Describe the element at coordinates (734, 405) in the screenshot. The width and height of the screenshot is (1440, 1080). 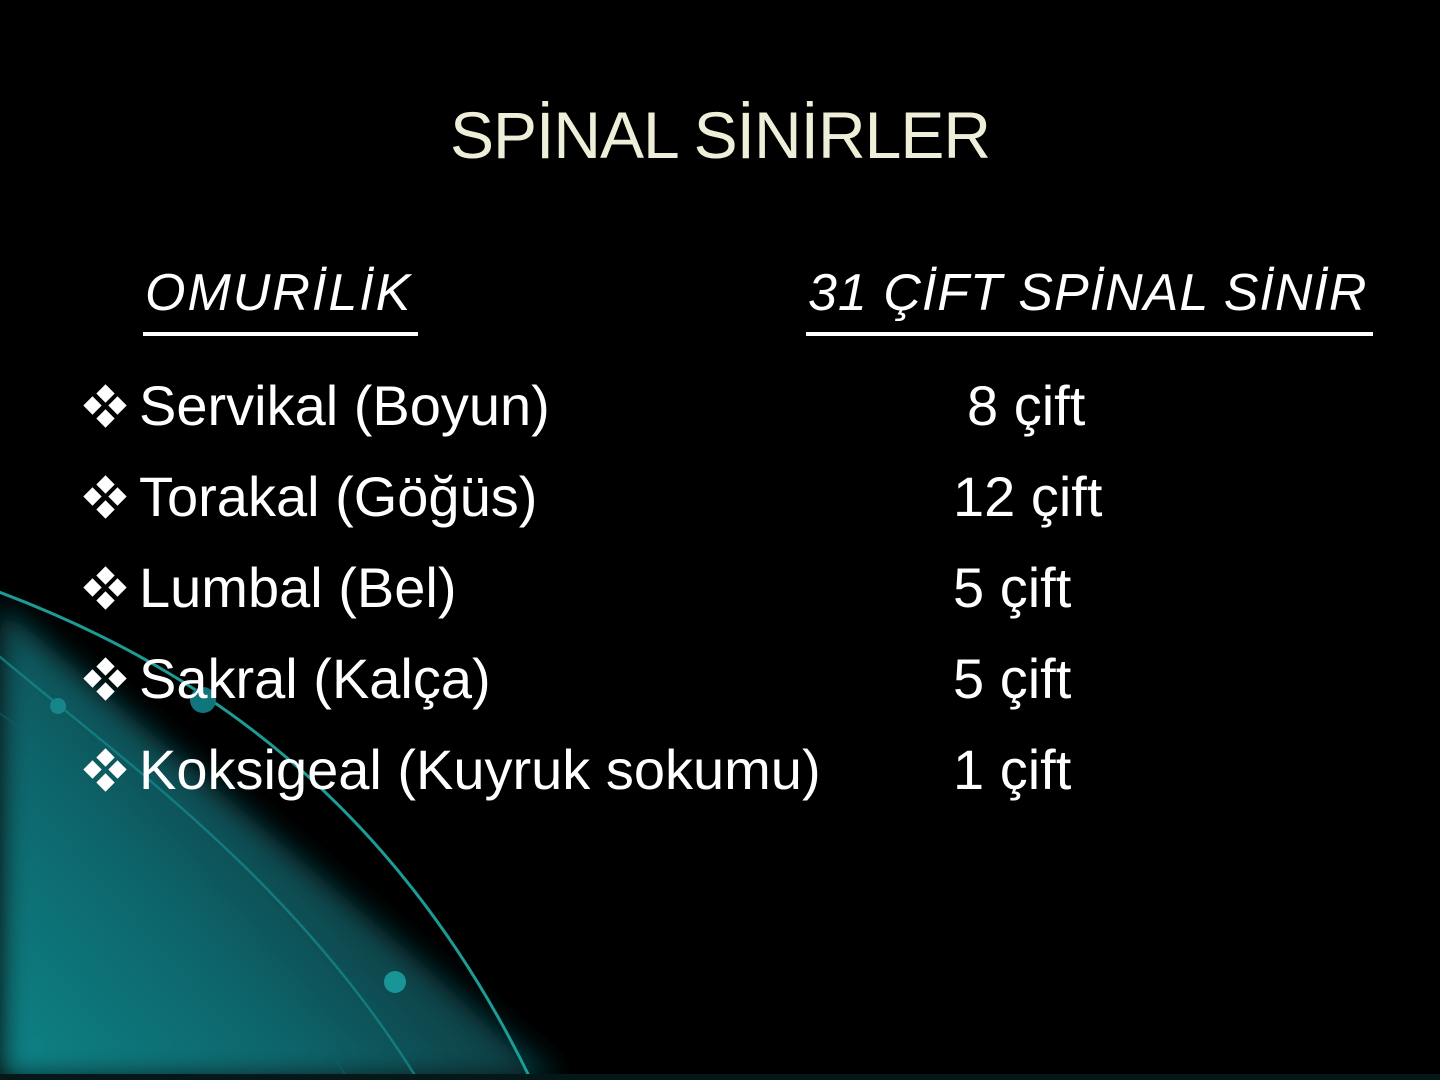
I see `list-item: Servikal (Boyun) 8 çift` at that location.